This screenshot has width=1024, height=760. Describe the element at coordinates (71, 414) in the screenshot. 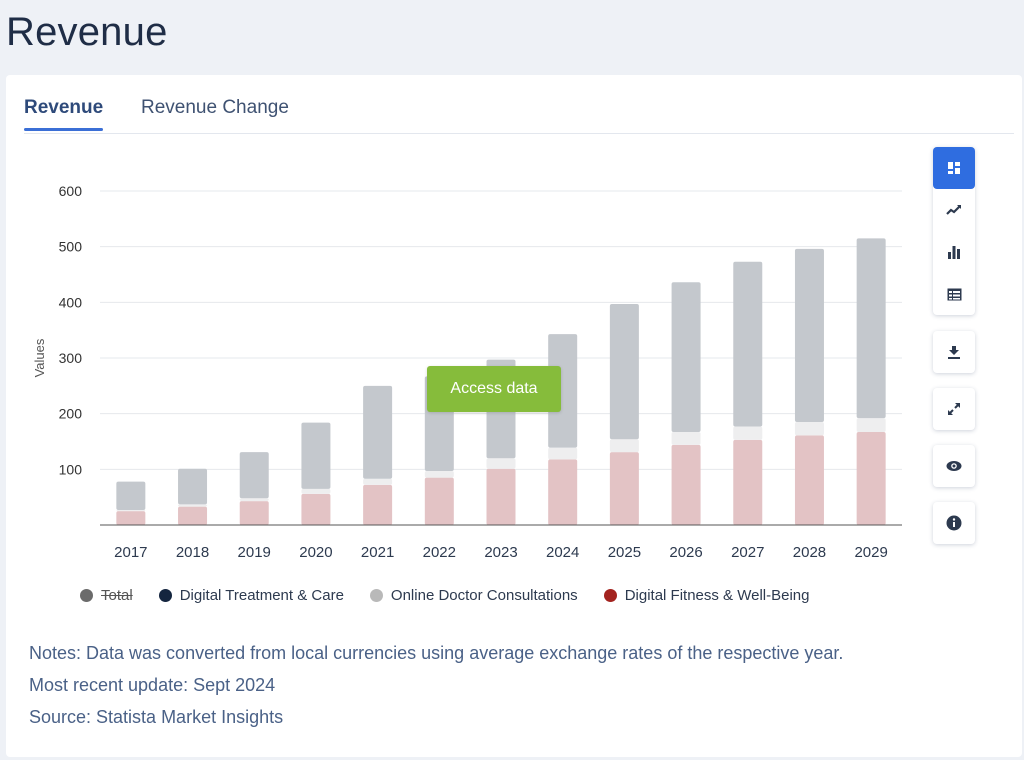

I see `y-tick-label: 200` at that location.